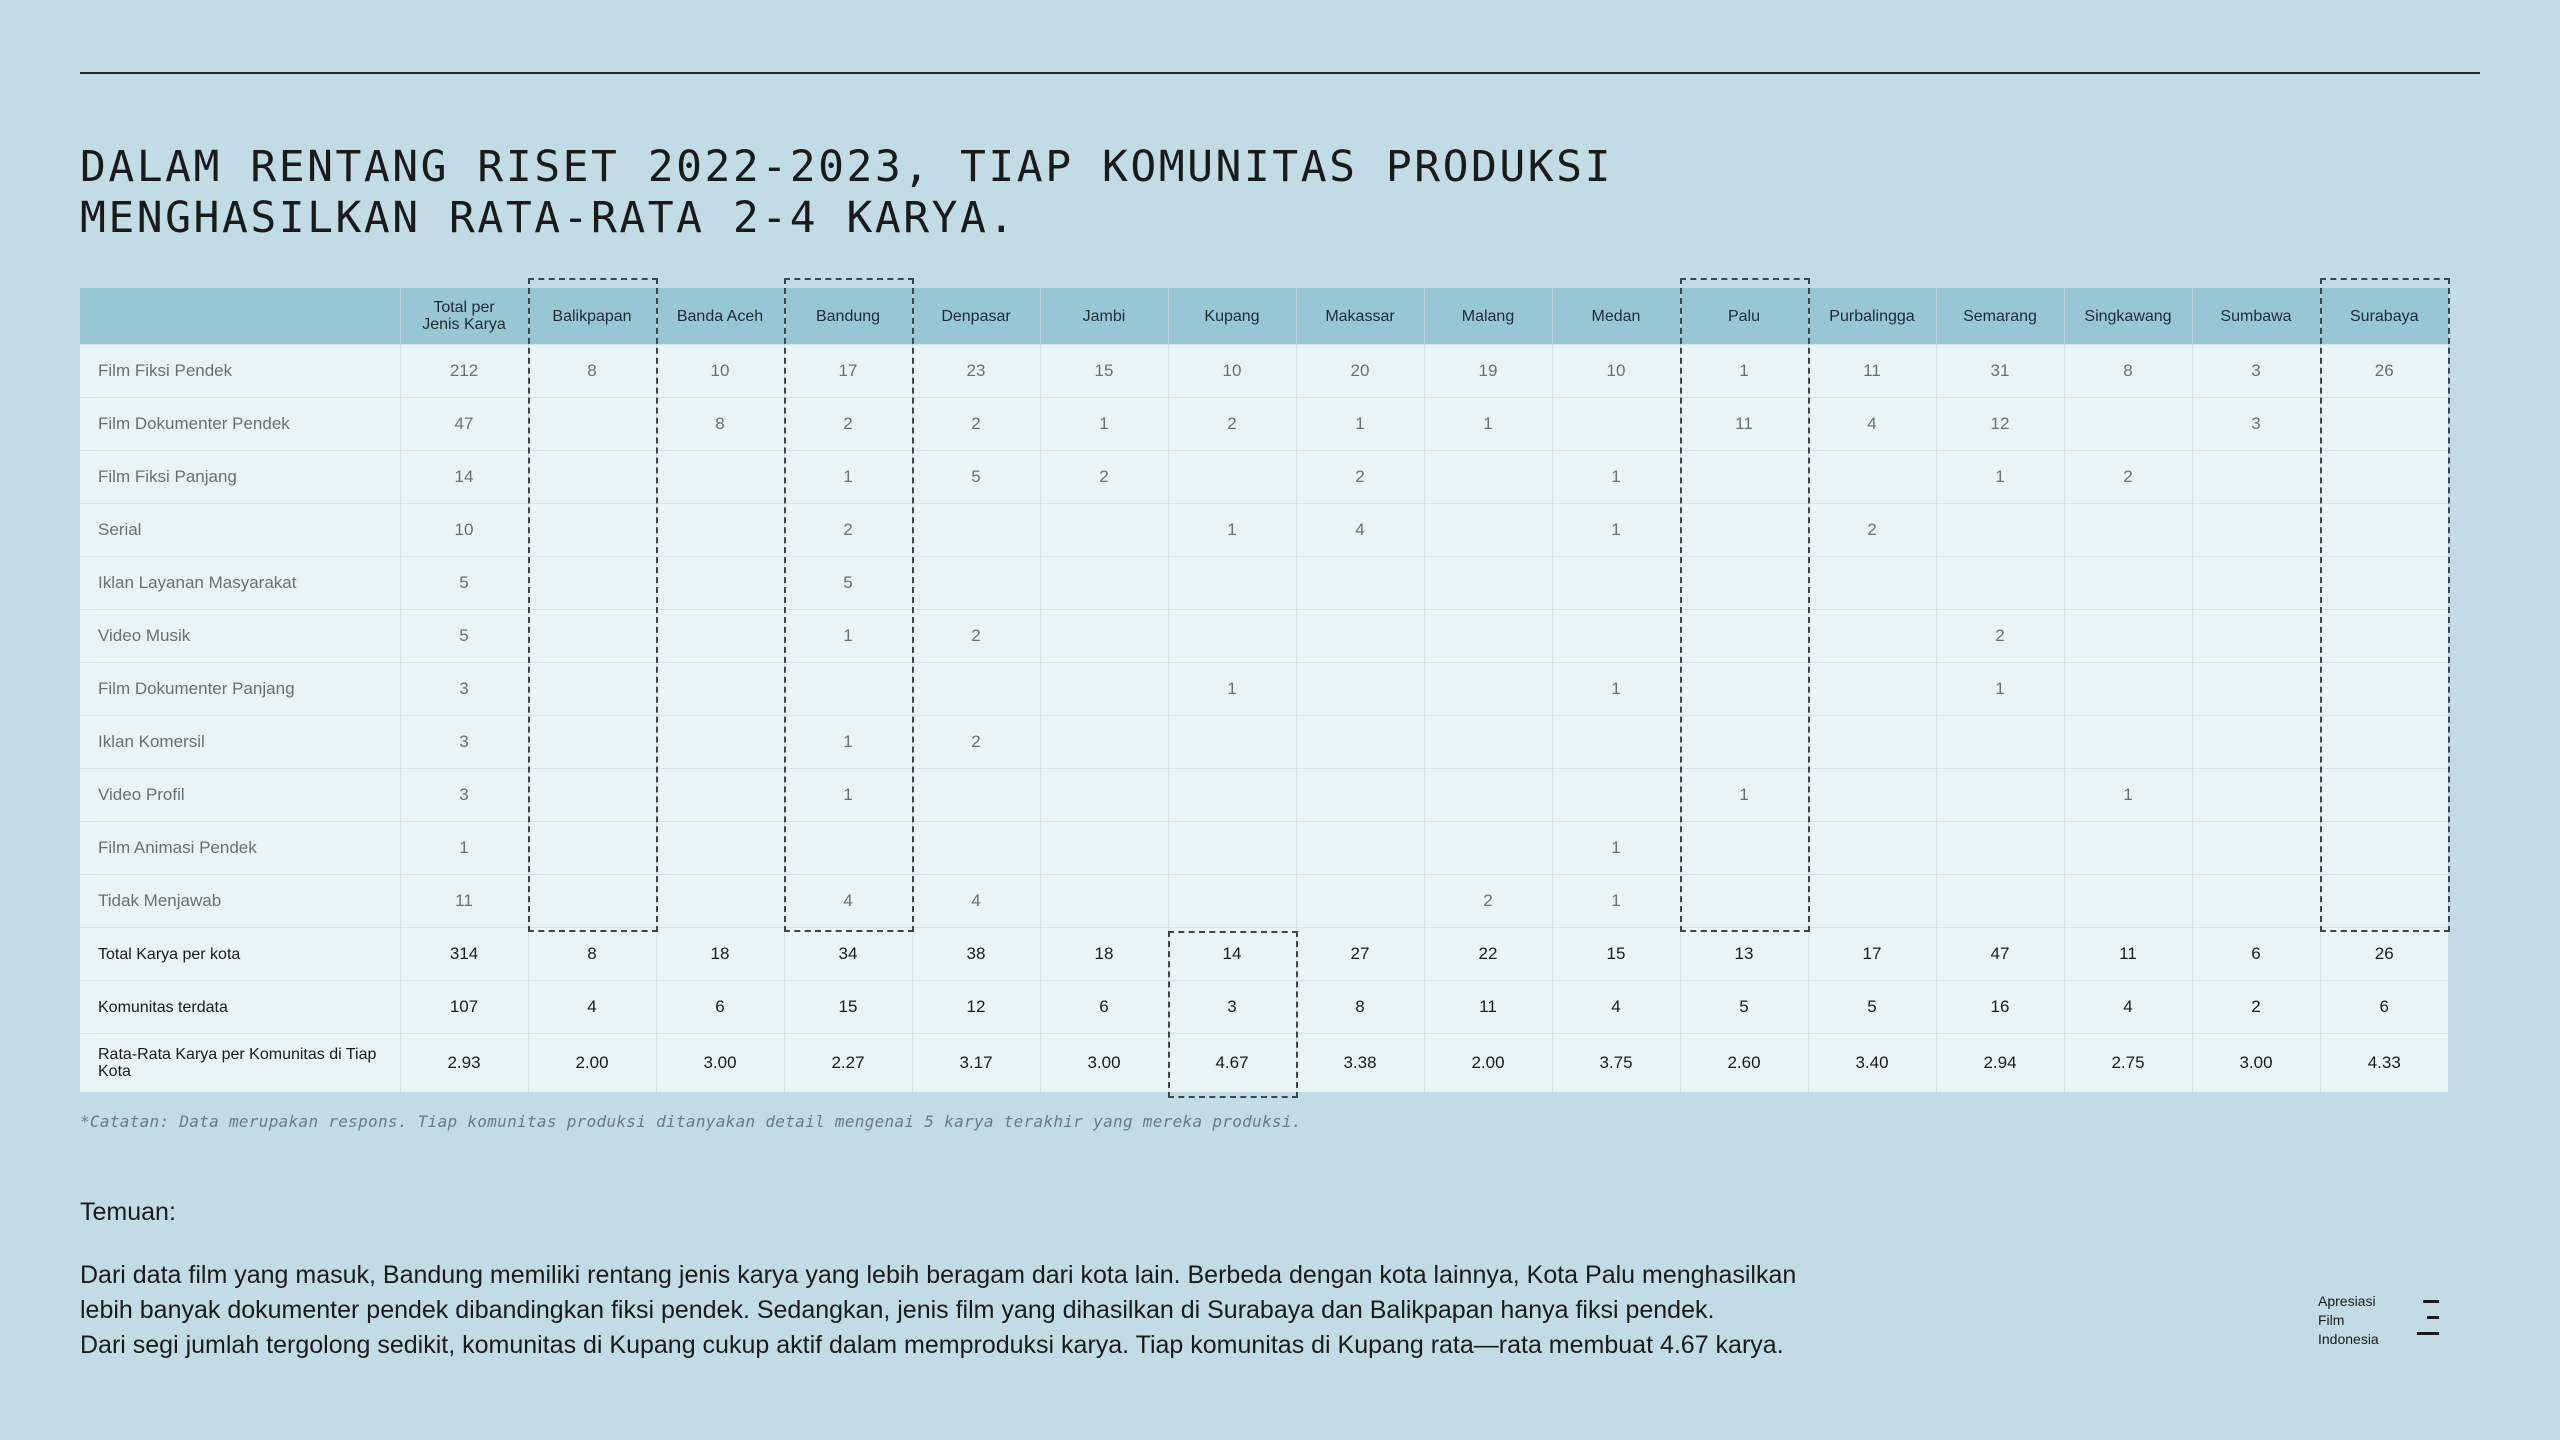 The width and height of the screenshot is (2560, 1440). Describe the element at coordinates (1615, 316) in the screenshot. I see `header-city: Medan` at that location.